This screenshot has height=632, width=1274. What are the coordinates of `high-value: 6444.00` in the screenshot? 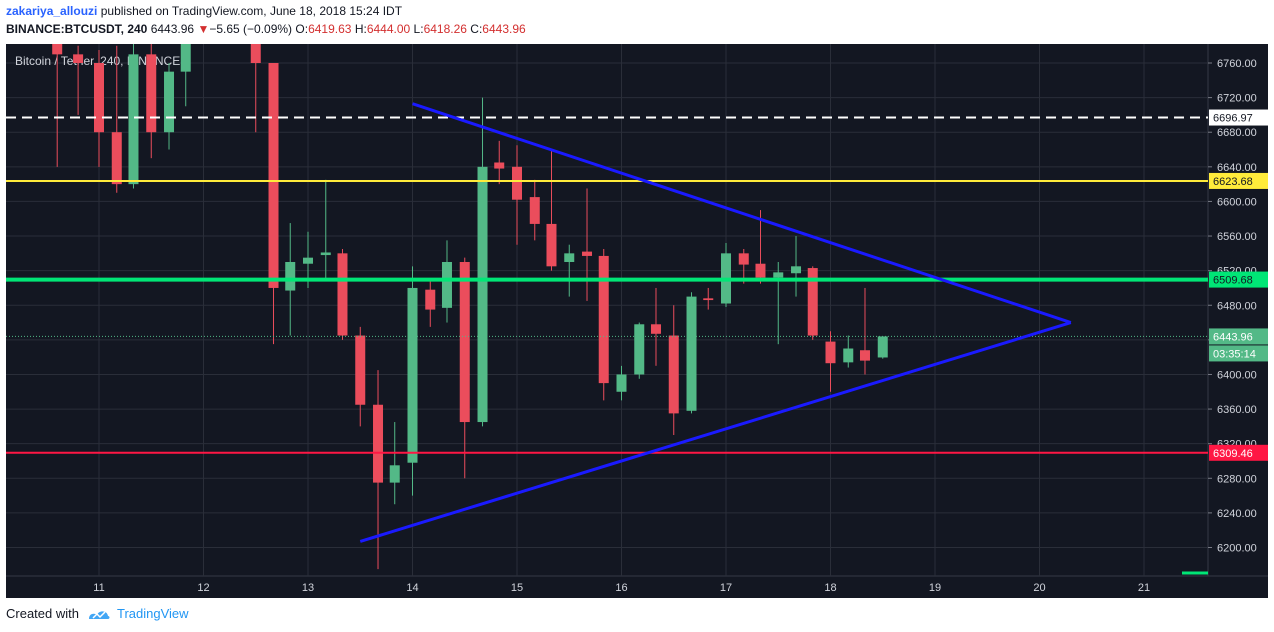 It's located at (388, 29).